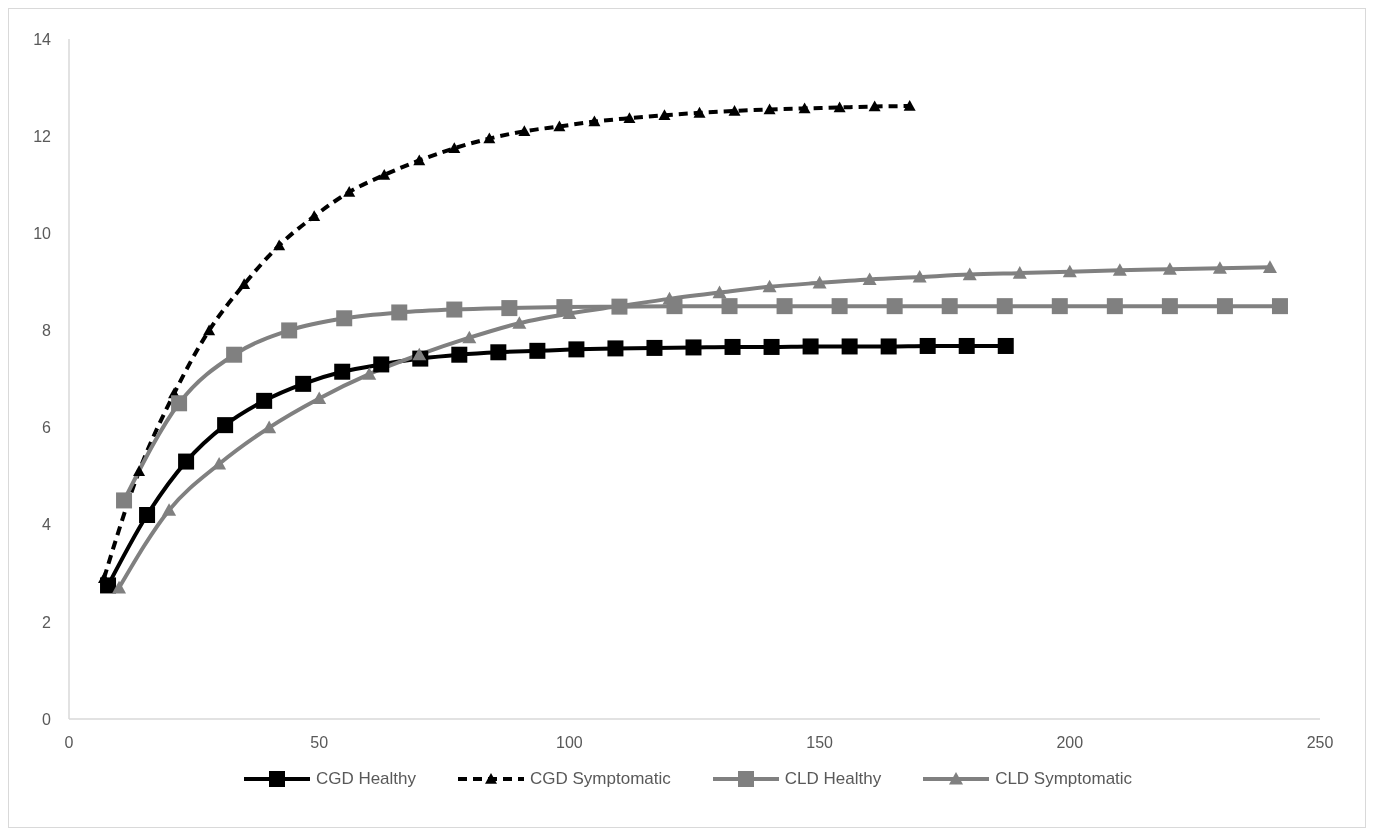 This screenshot has width=1374, height=836. What do you see at coordinates (47, 331) in the screenshot?
I see `y-tick-label: 8` at bounding box center [47, 331].